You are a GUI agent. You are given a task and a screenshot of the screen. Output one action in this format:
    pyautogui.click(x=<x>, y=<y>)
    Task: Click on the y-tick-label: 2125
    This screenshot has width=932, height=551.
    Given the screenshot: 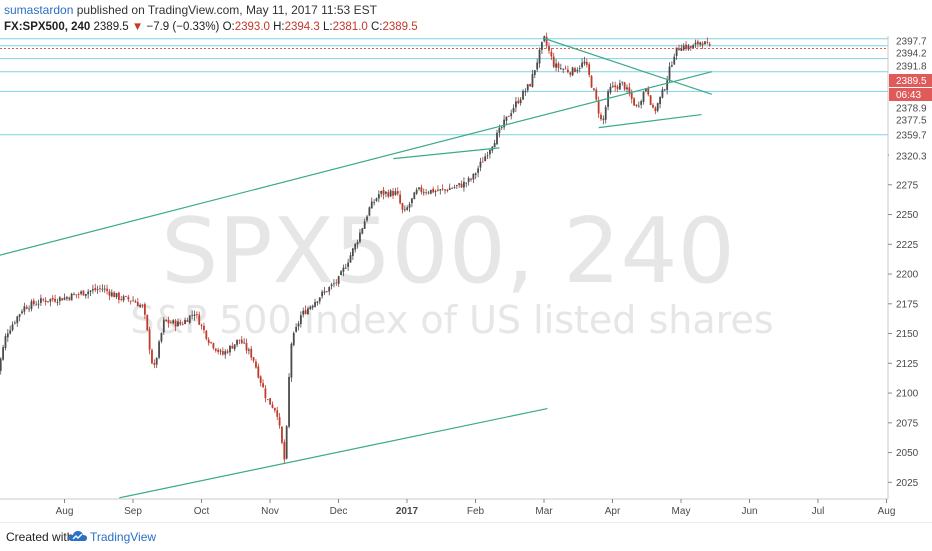 What is the action you would take?
    pyautogui.click(x=907, y=364)
    